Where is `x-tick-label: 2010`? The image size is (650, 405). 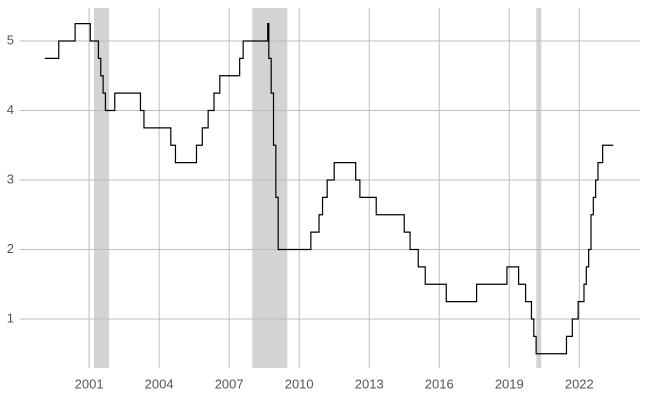 x-tick-label: 2010 is located at coordinates (299, 383).